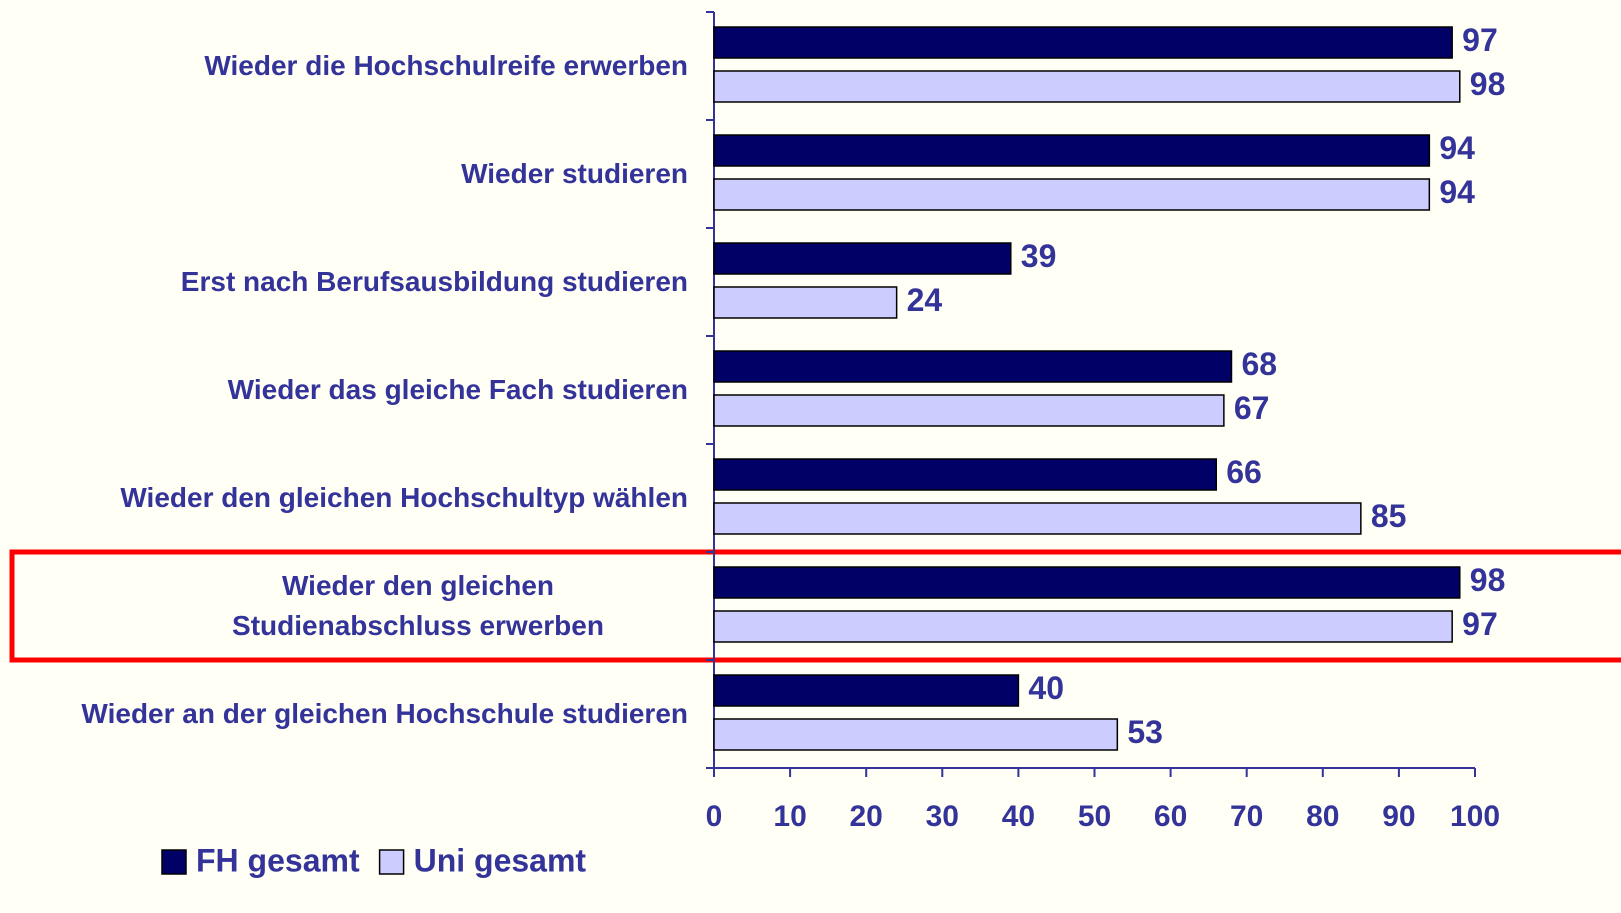 The height and width of the screenshot is (913, 1621). What do you see at coordinates (1475, 816) in the screenshot?
I see `x-tick-label: 100` at bounding box center [1475, 816].